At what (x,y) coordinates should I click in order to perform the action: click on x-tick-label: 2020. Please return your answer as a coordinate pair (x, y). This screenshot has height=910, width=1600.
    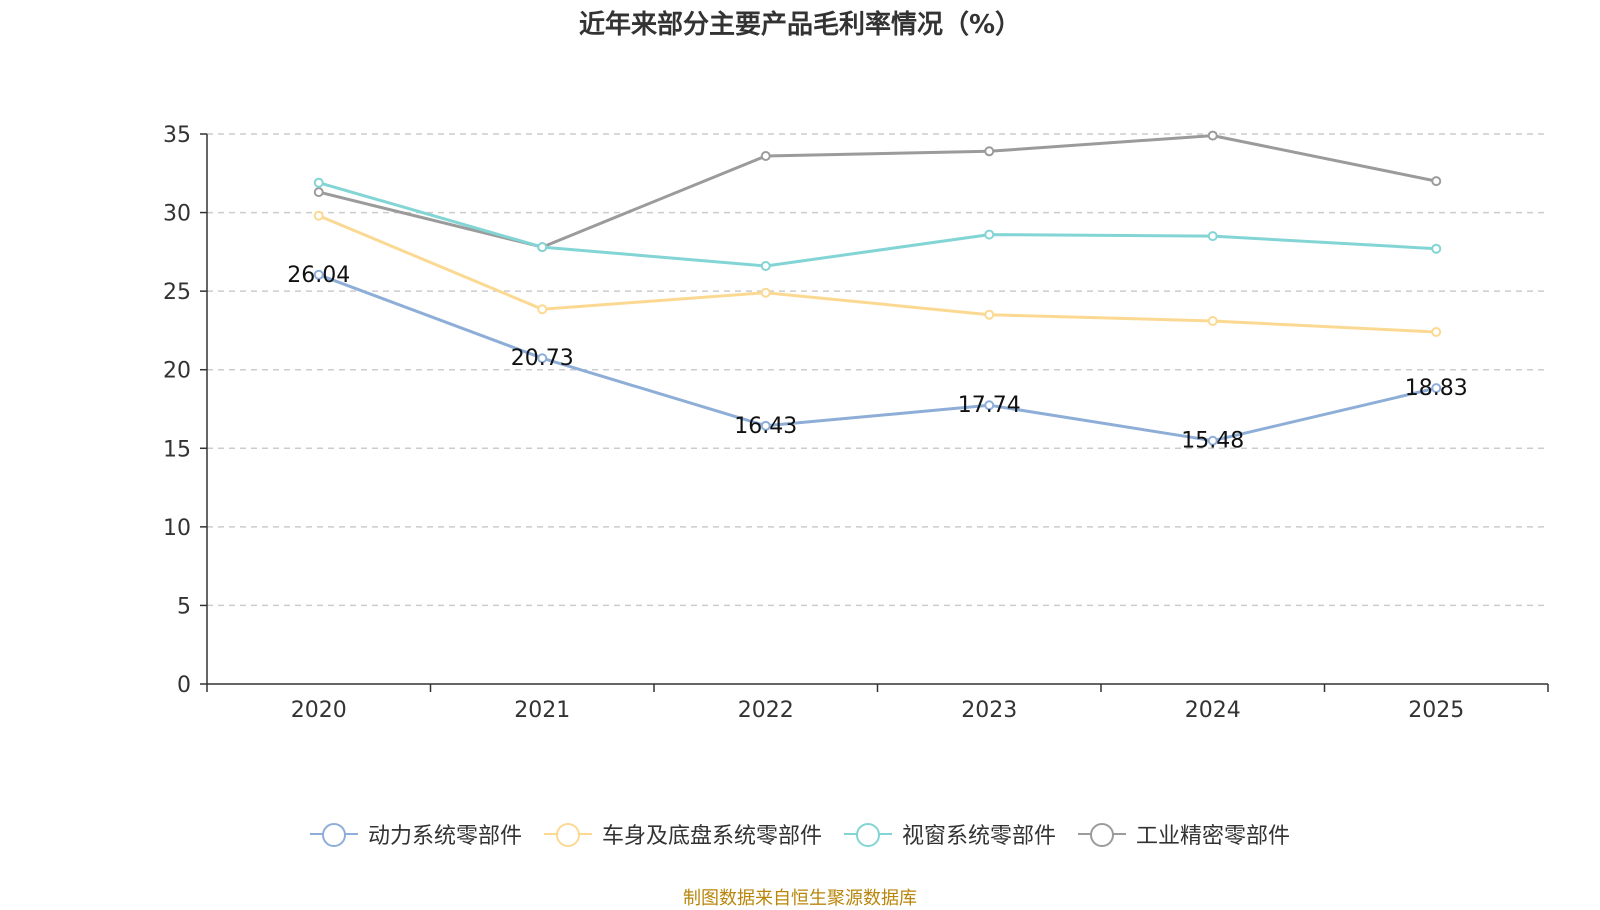
    Looking at the image, I should click on (319, 710).